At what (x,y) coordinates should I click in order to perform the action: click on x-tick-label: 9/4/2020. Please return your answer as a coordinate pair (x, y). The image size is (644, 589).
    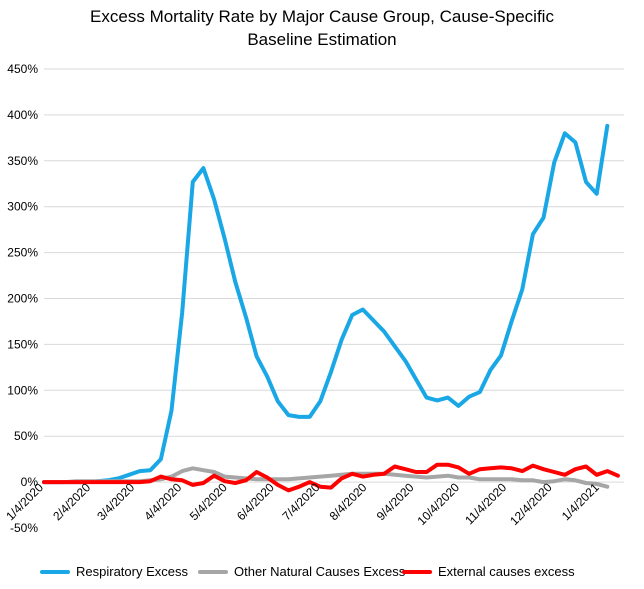
    Looking at the image, I should click on (395, 501).